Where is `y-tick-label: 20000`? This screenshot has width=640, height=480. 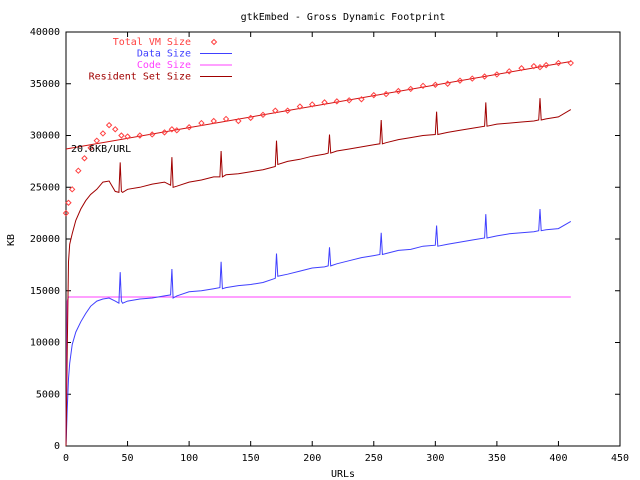
y-tick-label: 20000 is located at coordinates (45, 239).